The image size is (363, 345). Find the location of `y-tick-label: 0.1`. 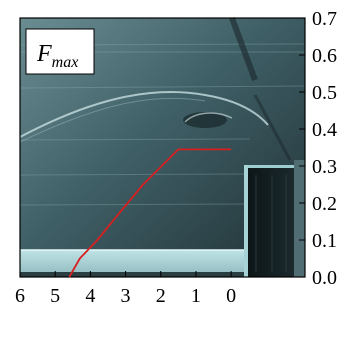

y-tick-label: 0.1 is located at coordinates (324, 241).